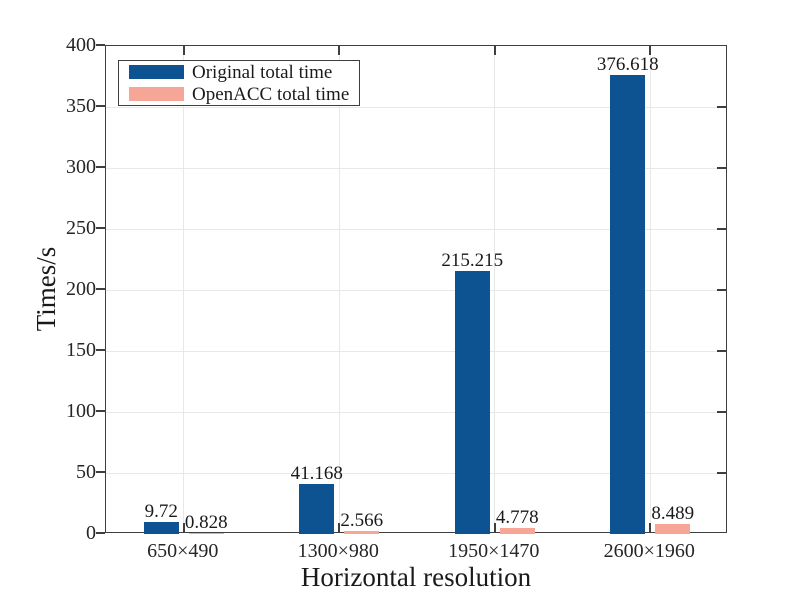 The image size is (800, 599). What do you see at coordinates (183, 551) in the screenshot?
I see `x-tick-label: 650×490` at bounding box center [183, 551].